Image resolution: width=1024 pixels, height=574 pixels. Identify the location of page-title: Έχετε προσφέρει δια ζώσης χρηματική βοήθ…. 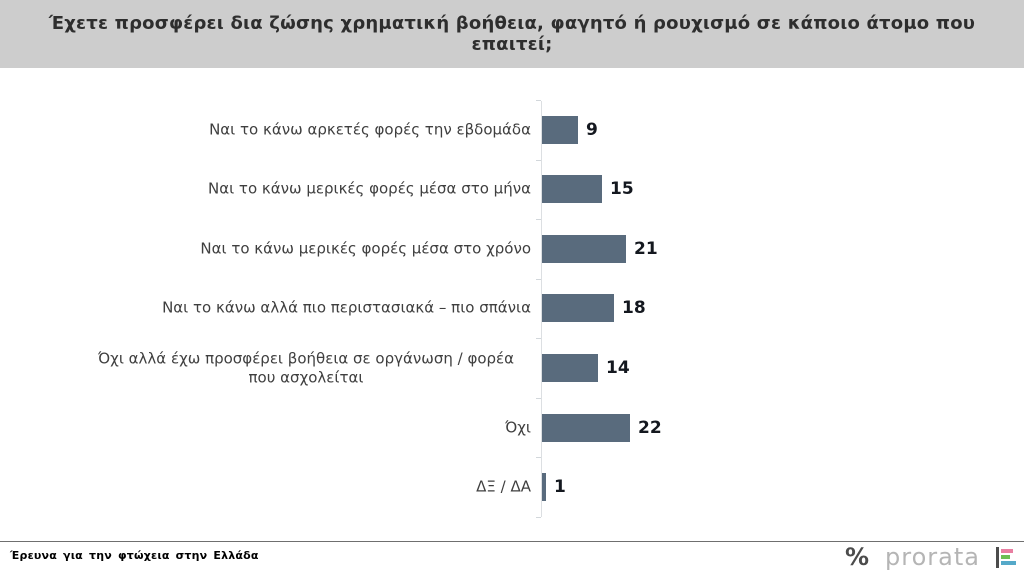
(512, 34).